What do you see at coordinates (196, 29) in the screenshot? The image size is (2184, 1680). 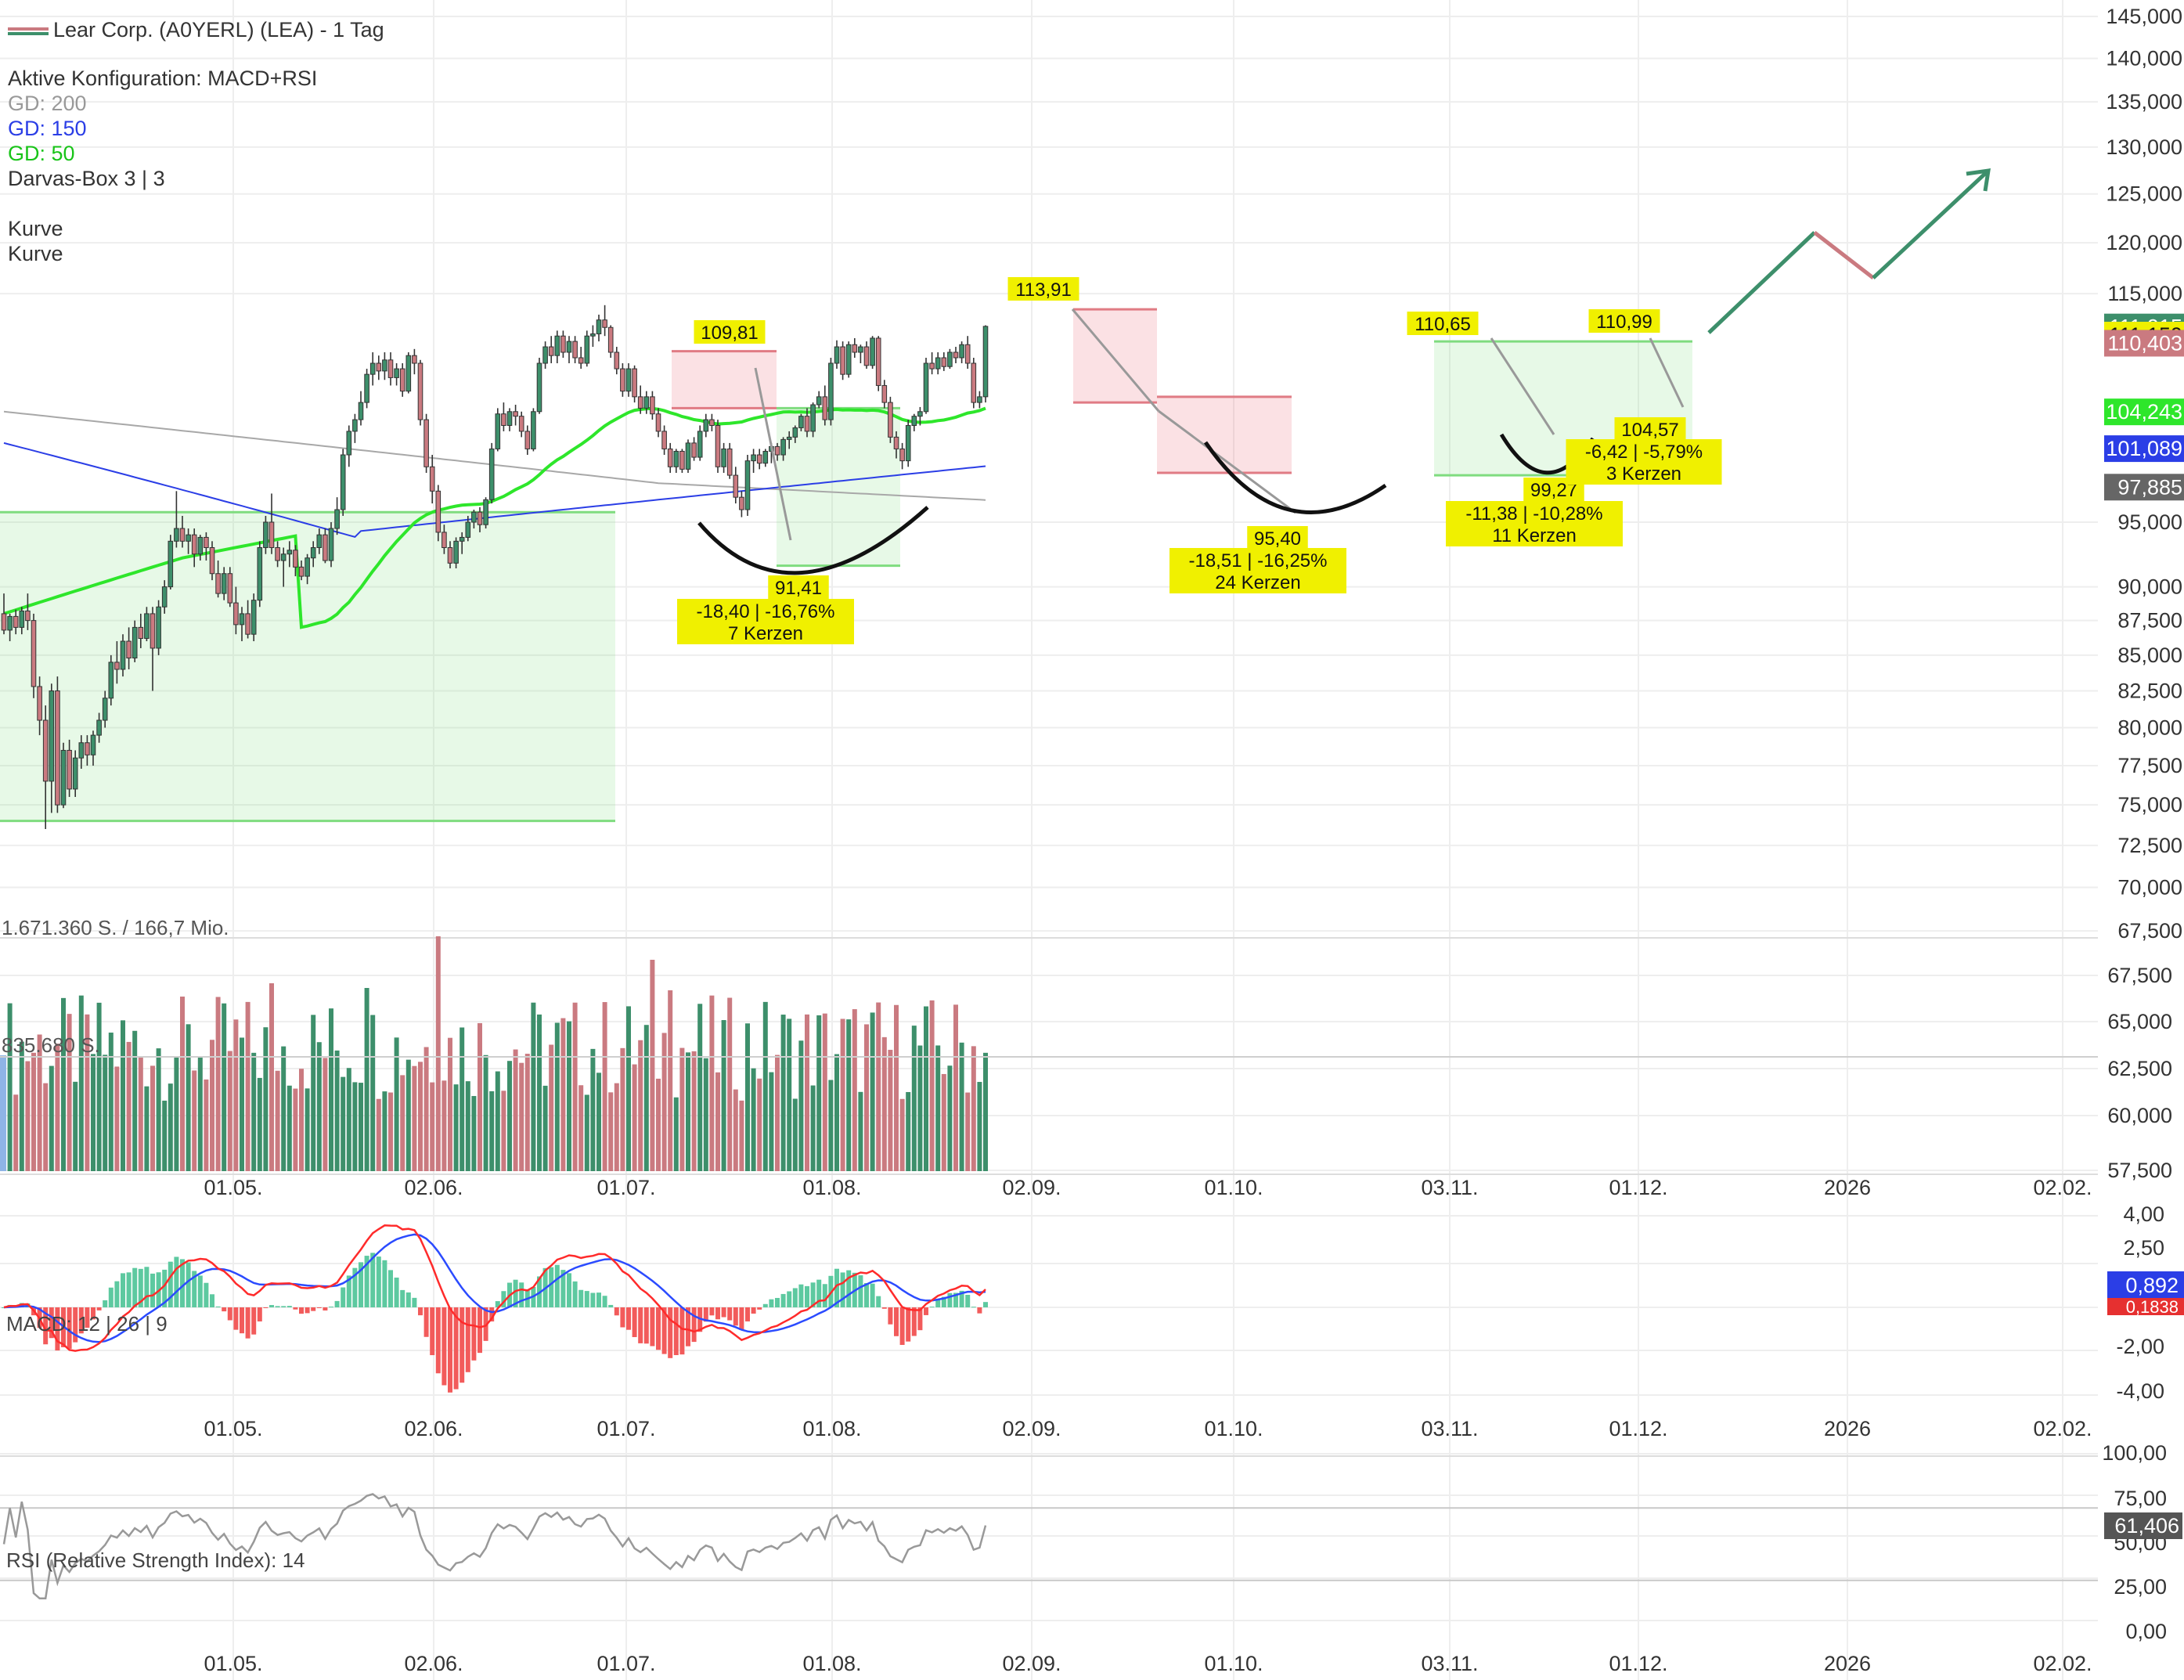 I see `legend-title-row: Lear Corp. (A0YERL) (LEA) - 1 Tag` at bounding box center [196, 29].